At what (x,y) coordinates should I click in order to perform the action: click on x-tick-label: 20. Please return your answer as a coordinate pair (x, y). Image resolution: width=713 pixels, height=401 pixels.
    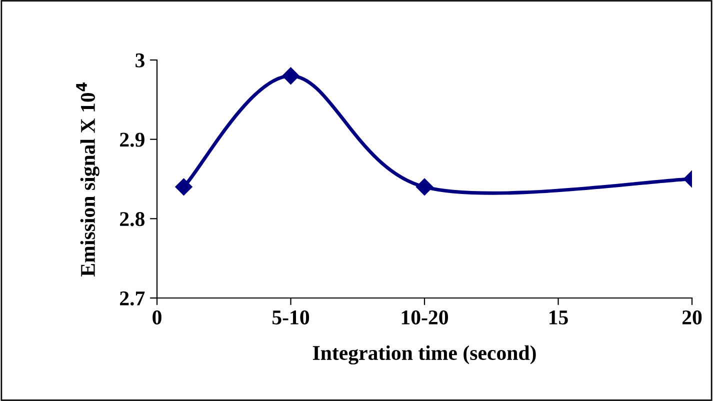
    Looking at the image, I should click on (692, 317).